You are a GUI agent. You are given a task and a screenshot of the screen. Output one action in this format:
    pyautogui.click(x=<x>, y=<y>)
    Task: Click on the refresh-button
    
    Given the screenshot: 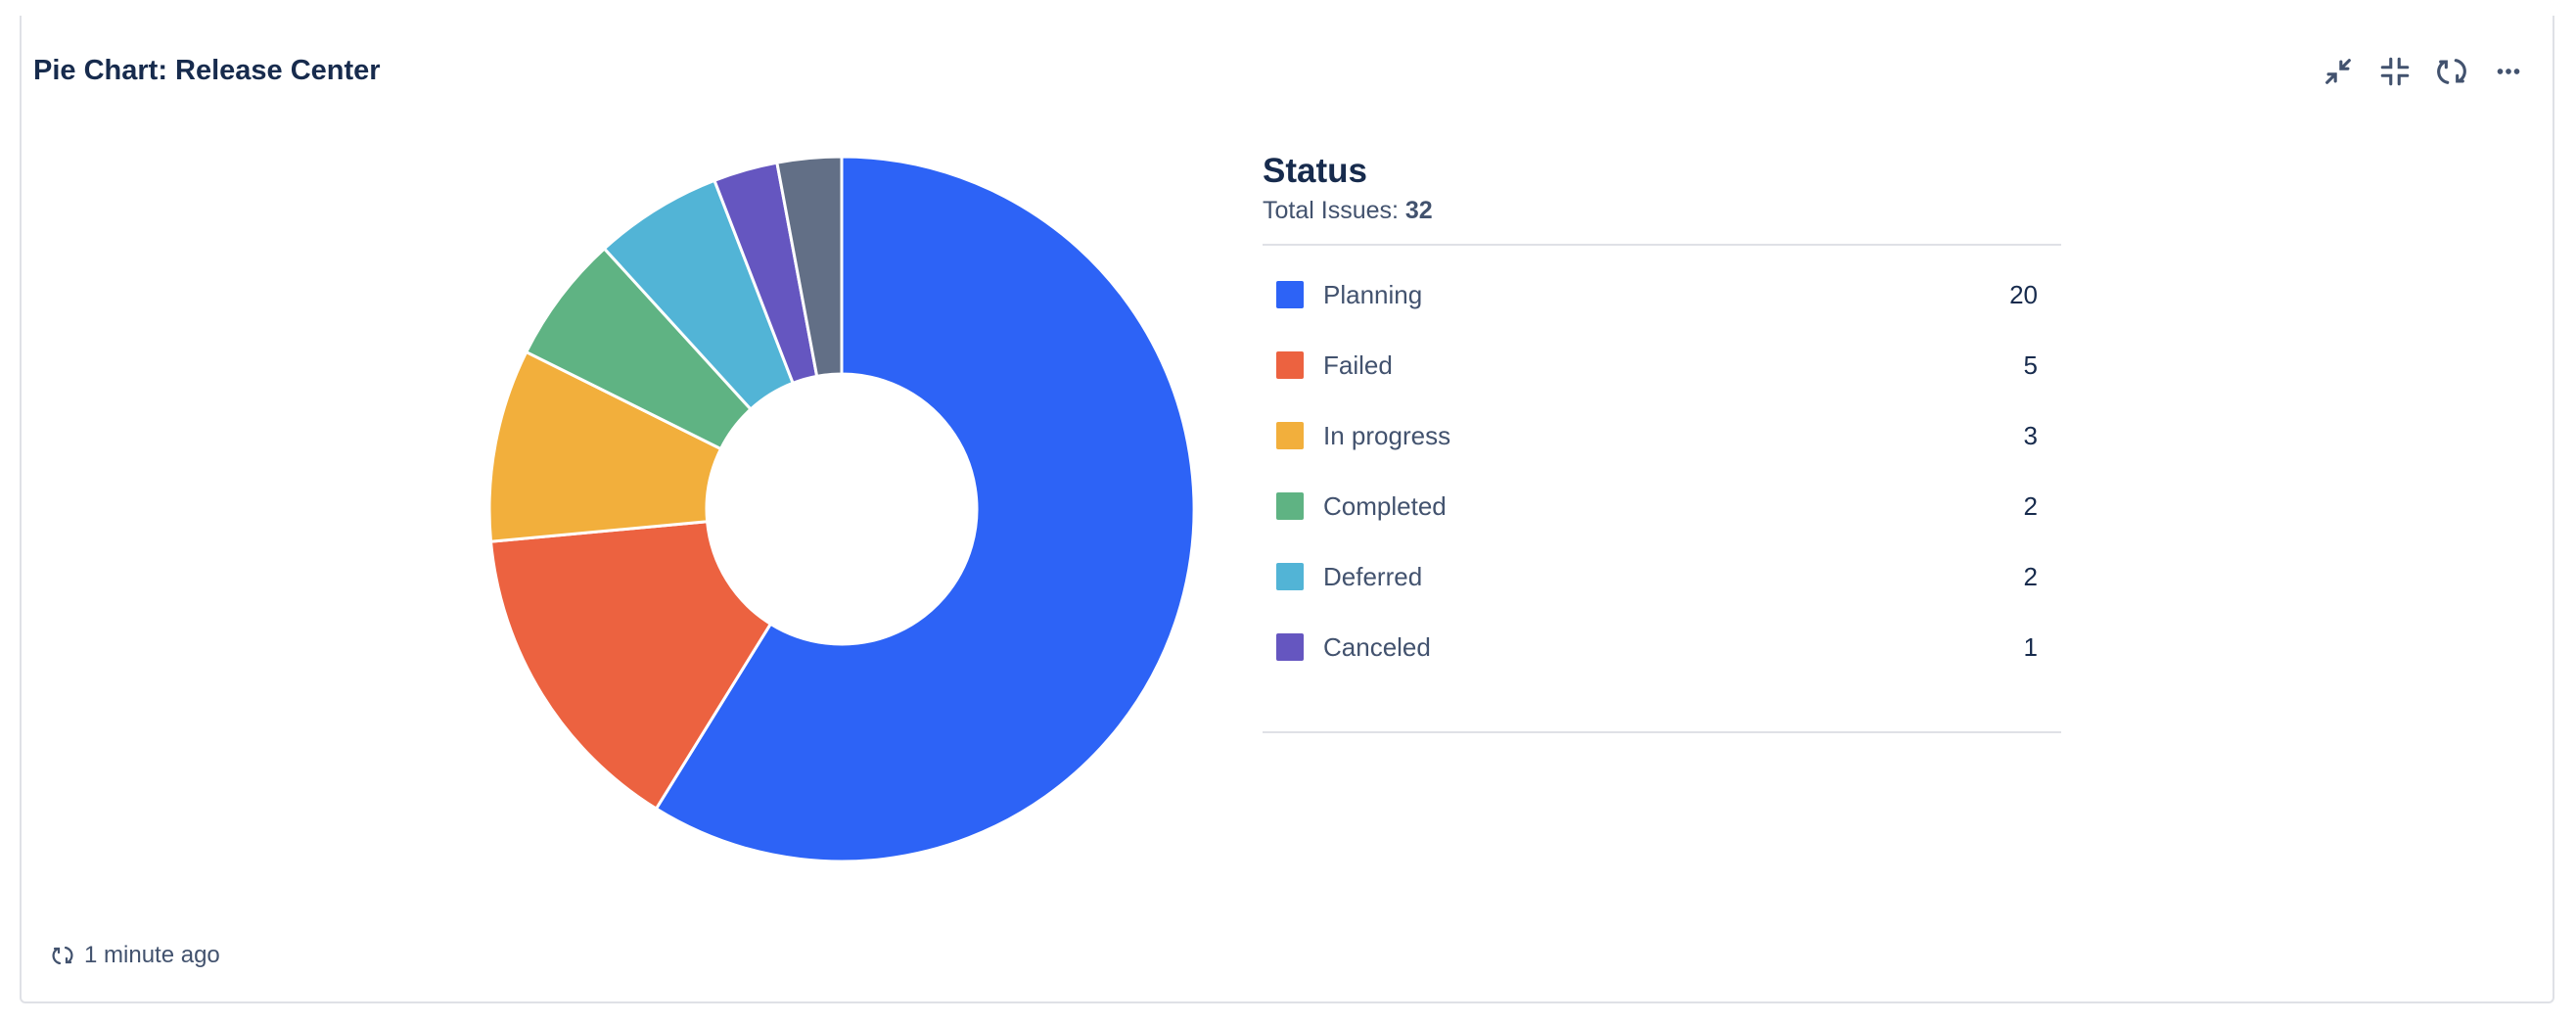 What is the action you would take?
    pyautogui.click(x=2452, y=71)
    